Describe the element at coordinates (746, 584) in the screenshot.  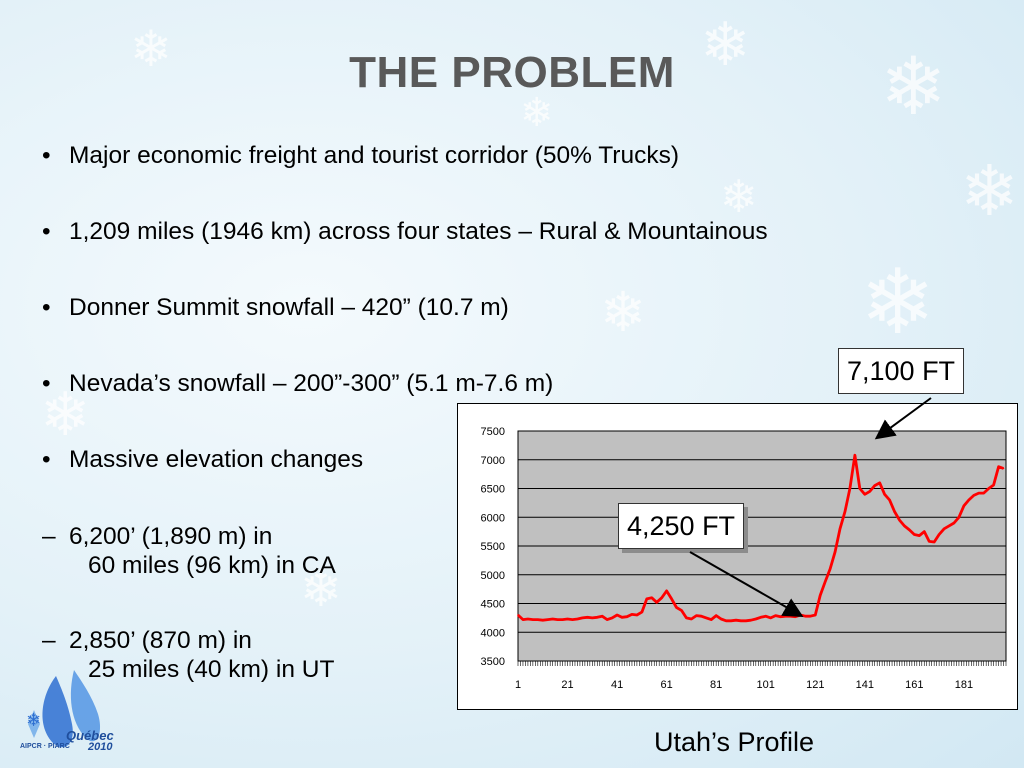
I see `base-arrow` at that location.